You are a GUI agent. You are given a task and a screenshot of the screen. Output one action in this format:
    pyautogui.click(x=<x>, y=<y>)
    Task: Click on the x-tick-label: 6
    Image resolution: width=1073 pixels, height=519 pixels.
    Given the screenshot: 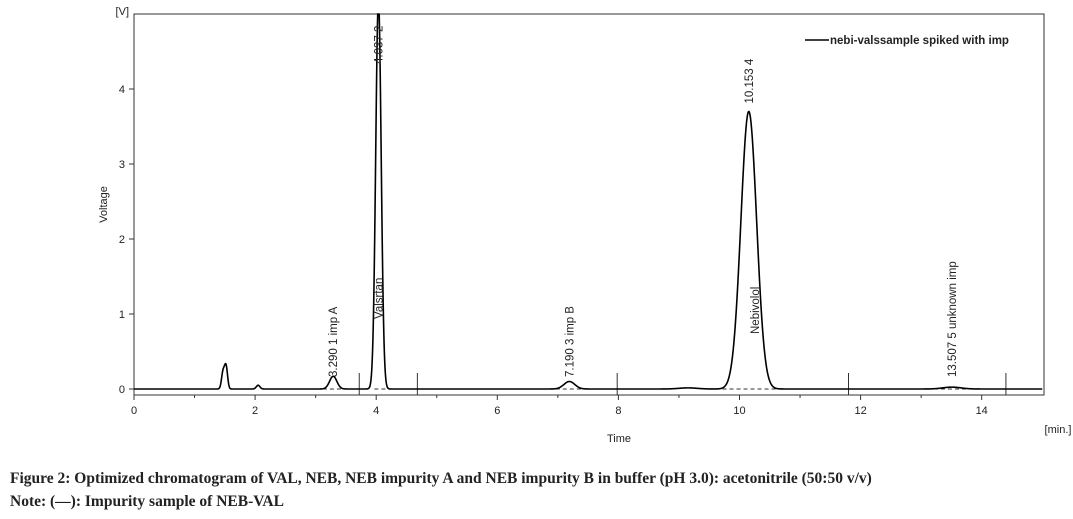 What is the action you would take?
    pyautogui.click(x=497, y=411)
    